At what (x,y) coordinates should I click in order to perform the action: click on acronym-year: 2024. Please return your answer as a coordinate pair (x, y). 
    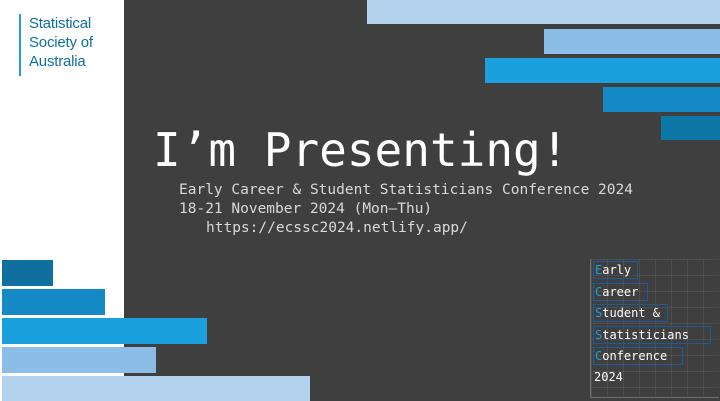
    Looking at the image, I should click on (608, 377).